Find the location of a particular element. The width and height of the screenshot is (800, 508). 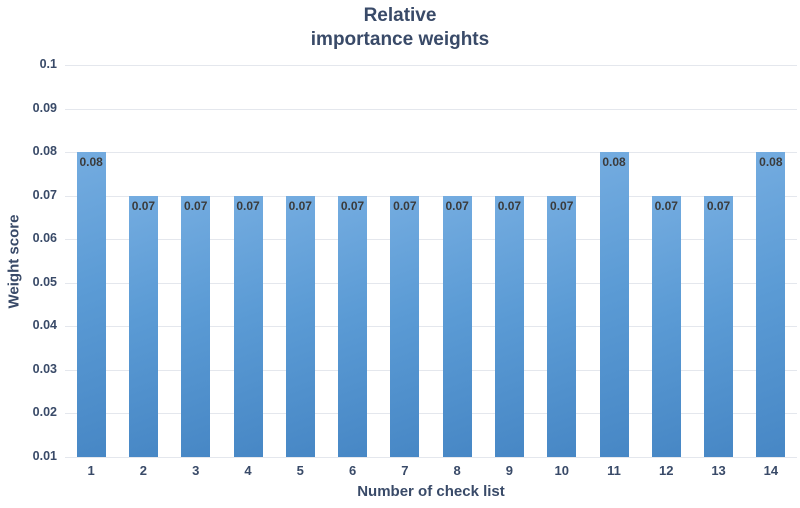

chart-title-line-1: Relative is located at coordinates (400, 15).